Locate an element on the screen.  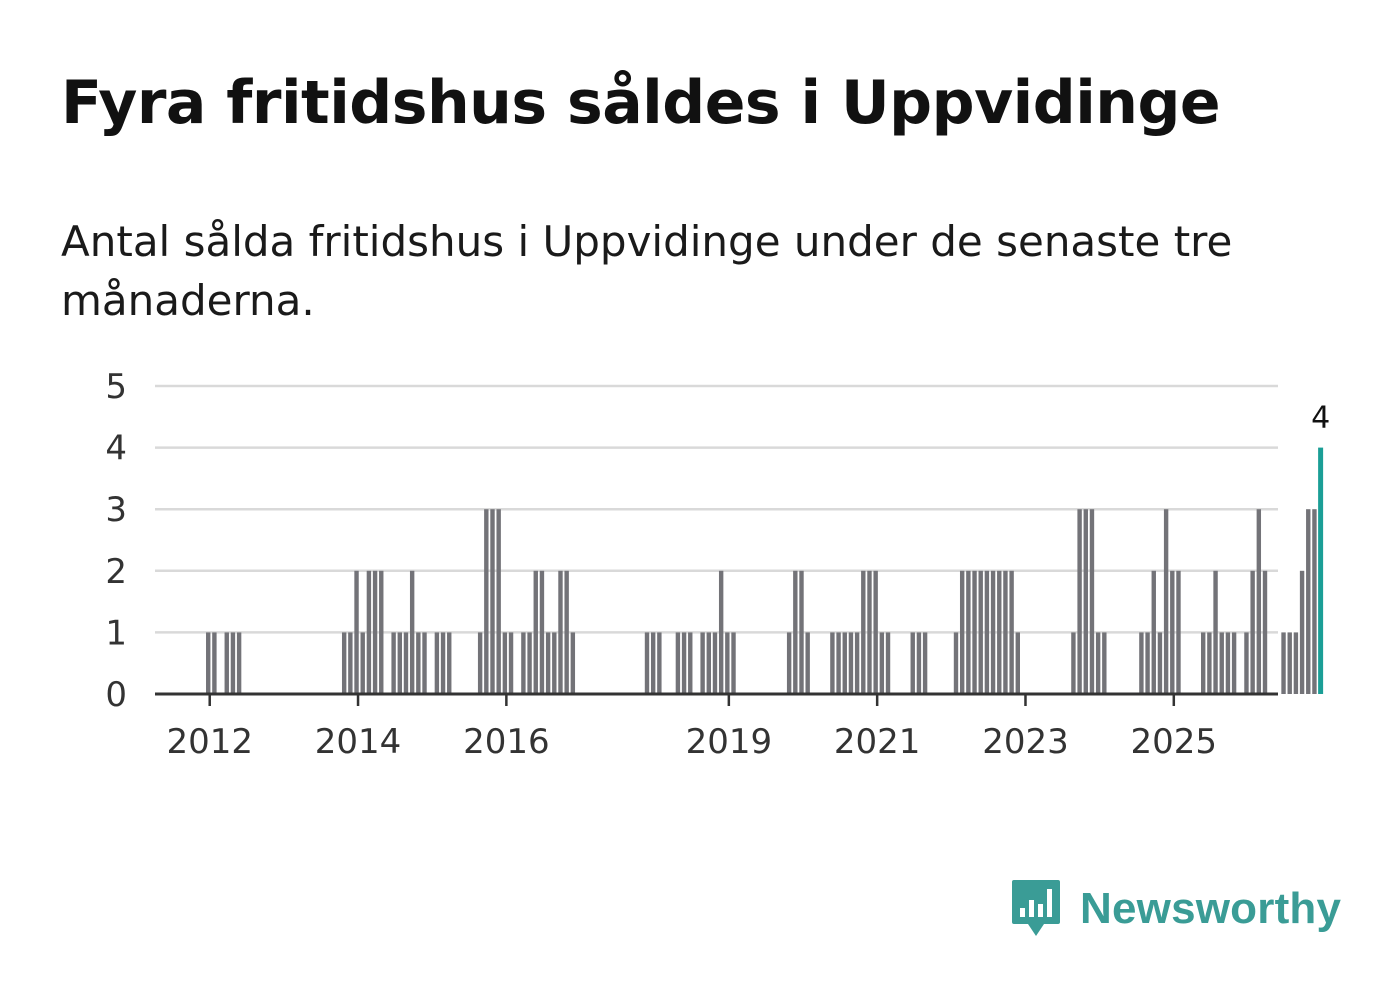
x-tick-label: 2014 is located at coordinates (358, 742).